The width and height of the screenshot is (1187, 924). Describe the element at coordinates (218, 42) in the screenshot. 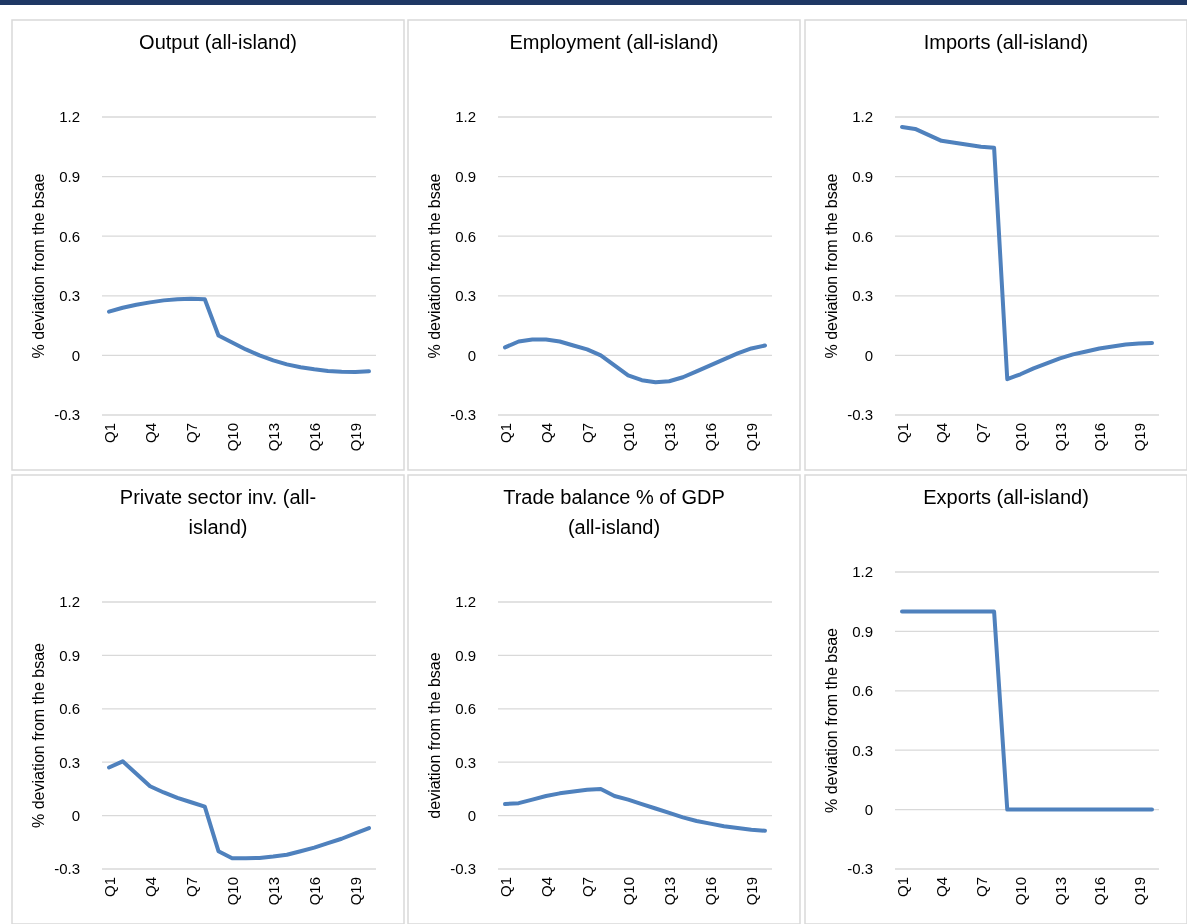

I see `chart-title: Output (all-island)` at that location.